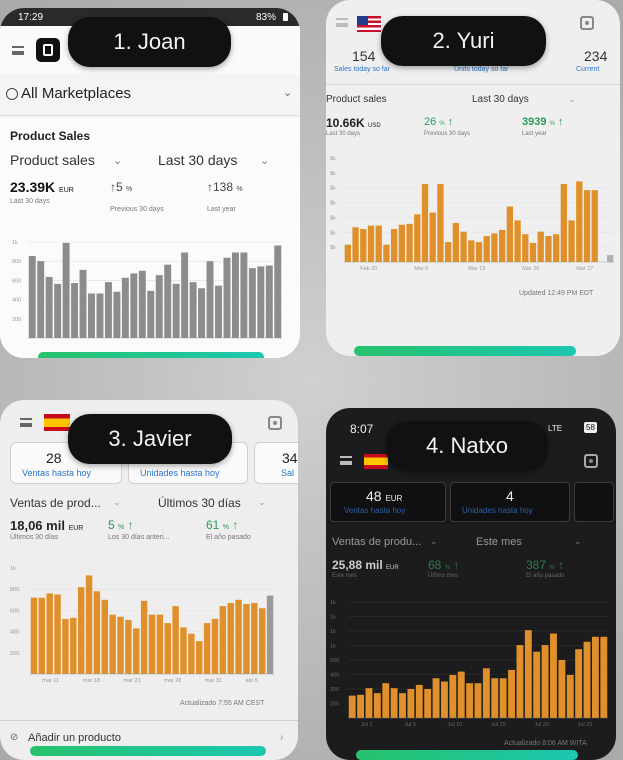  What do you see at coordinates (421, 269) in the screenshot?
I see `x-tick-label: Mar 6` at bounding box center [421, 269].